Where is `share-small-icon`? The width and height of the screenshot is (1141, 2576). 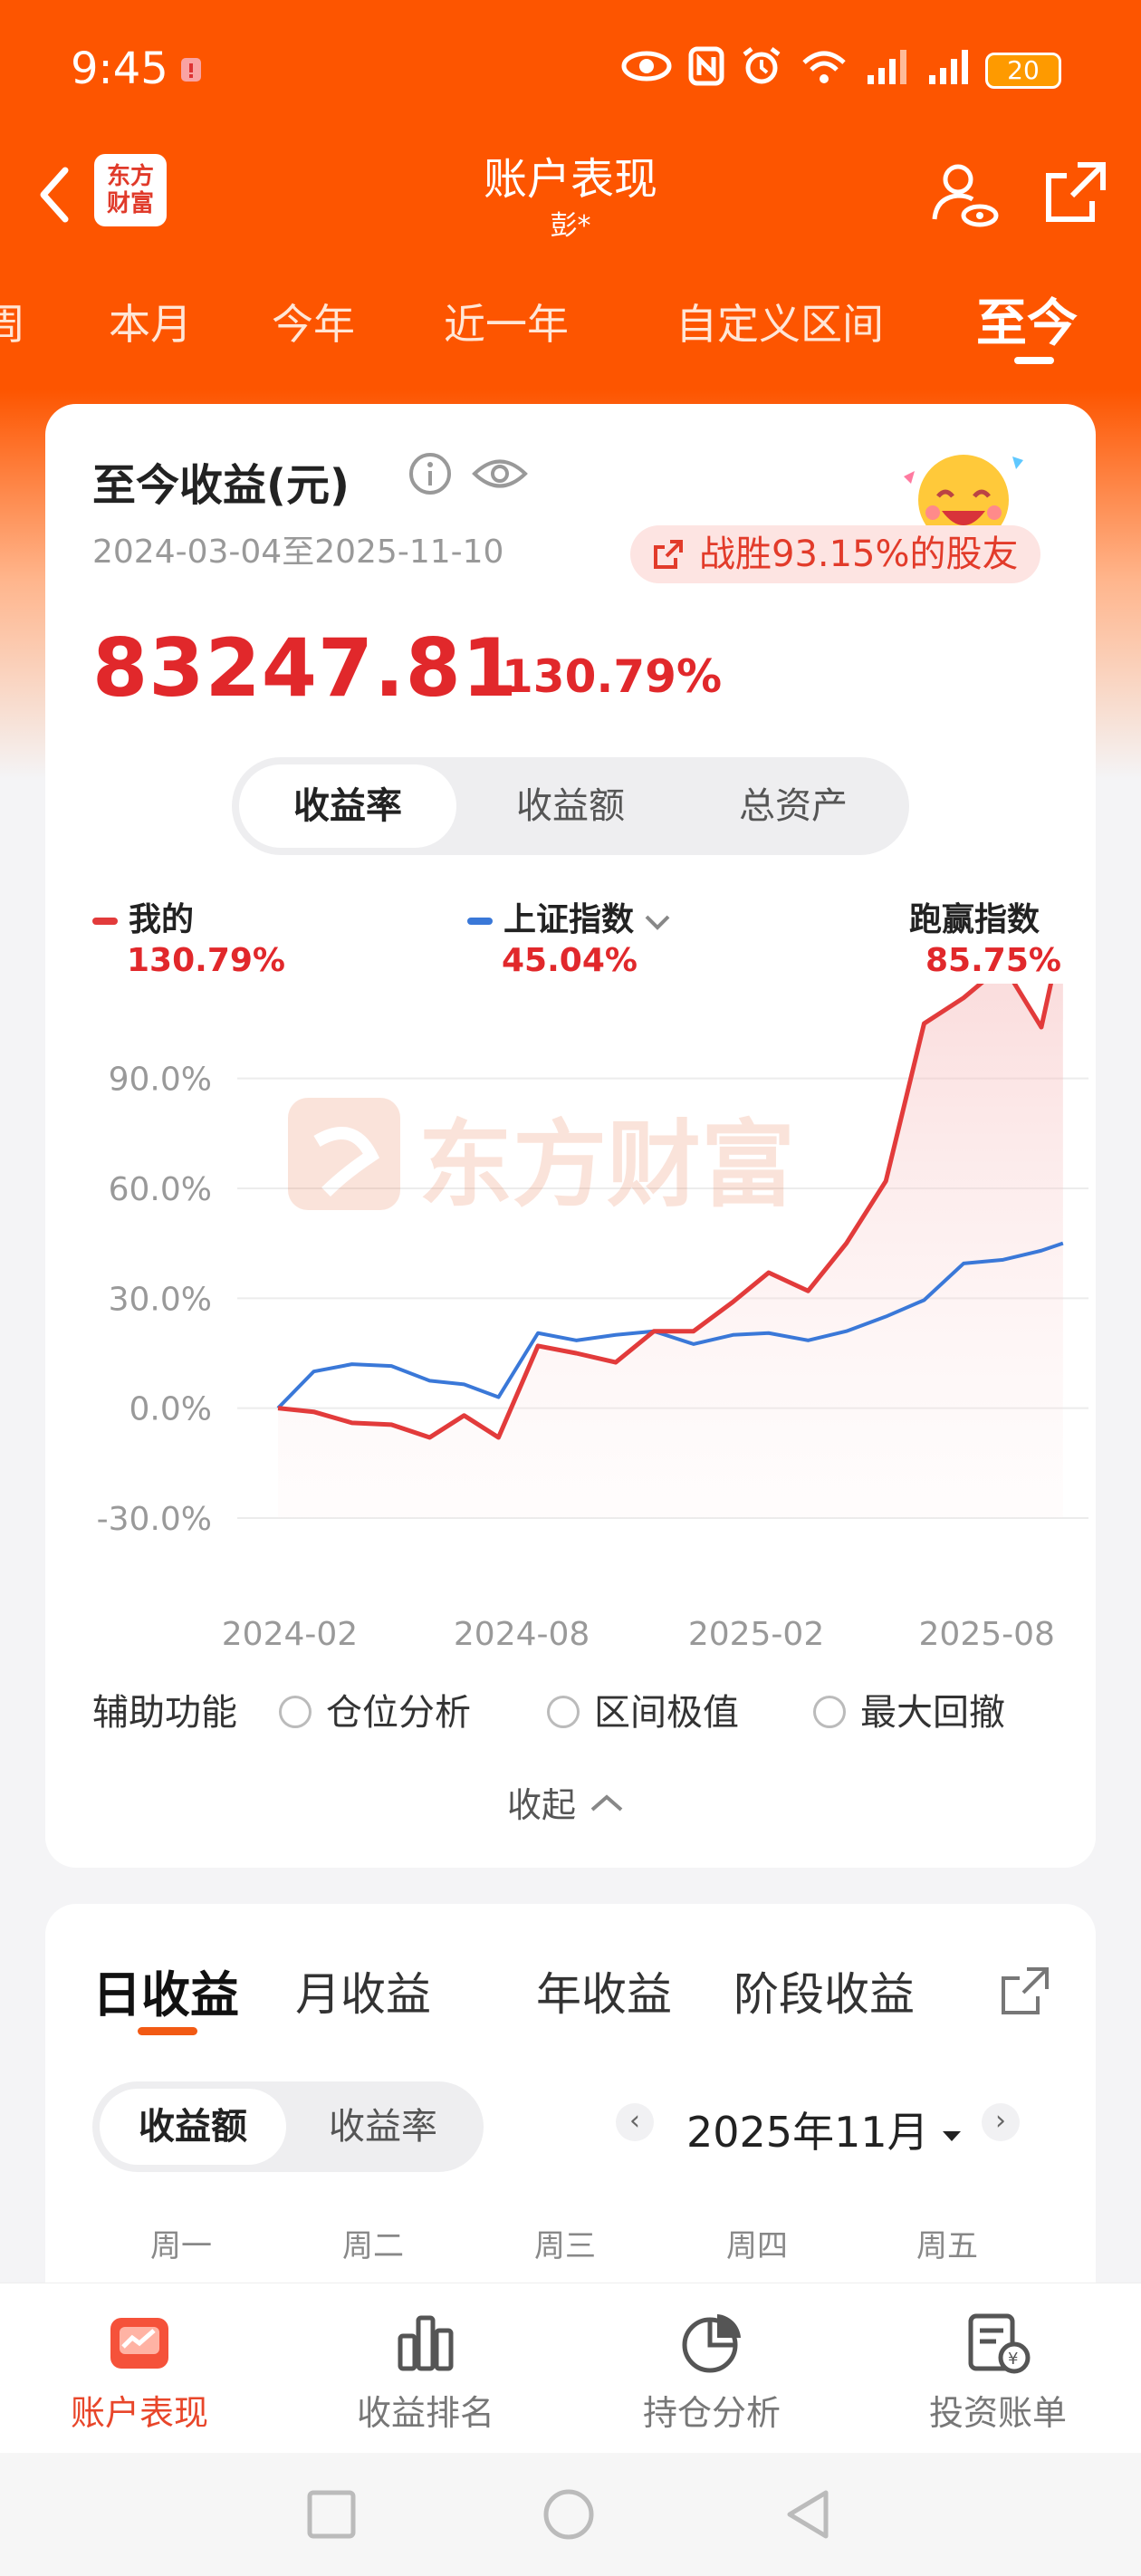
share-small-icon is located at coordinates (668, 554).